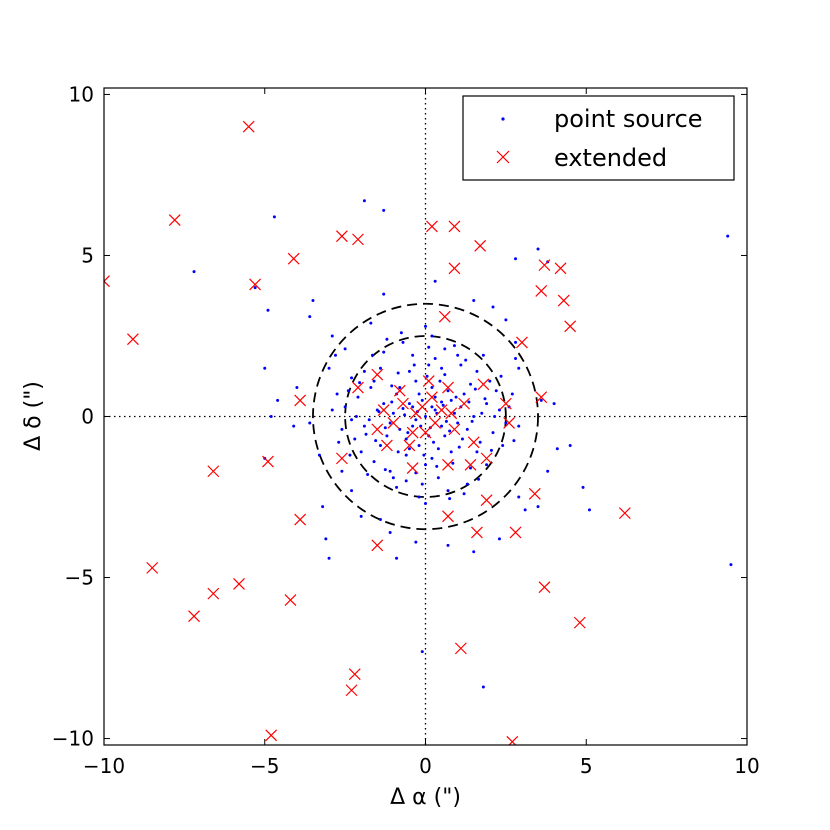 The width and height of the screenshot is (830, 830). What do you see at coordinates (33, 416) in the screenshot?
I see `y-axis-label: Δ δ (")` at bounding box center [33, 416].